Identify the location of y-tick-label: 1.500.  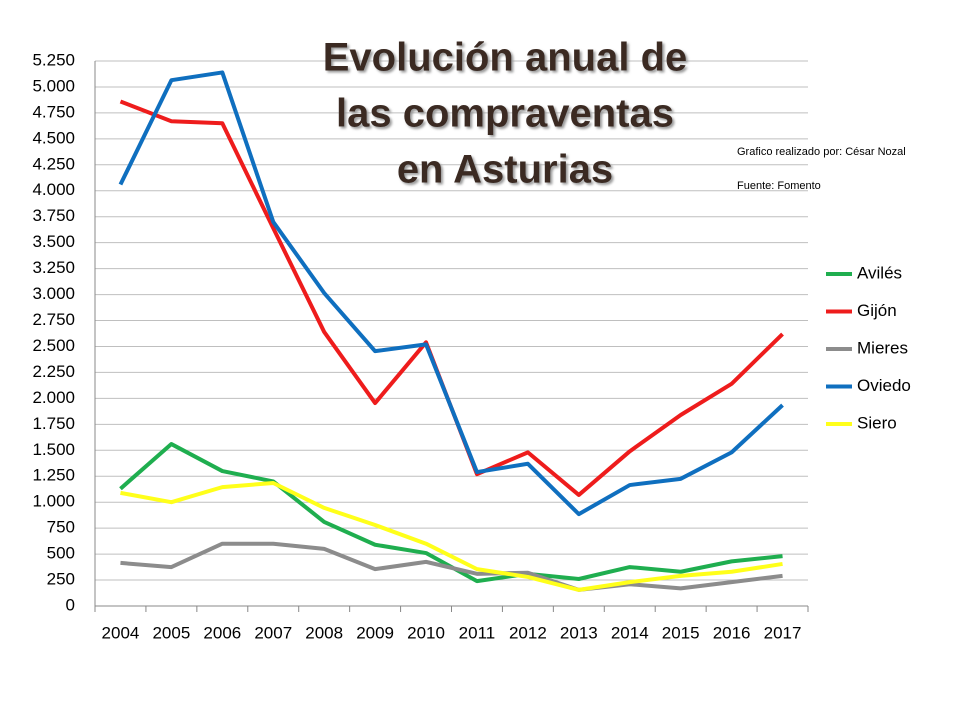
(53, 449).